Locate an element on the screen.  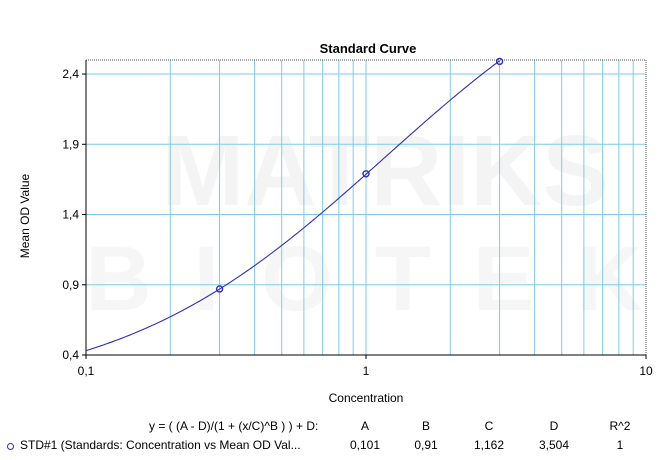
chart-title: Standard Curve is located at coordinates (368, 48).